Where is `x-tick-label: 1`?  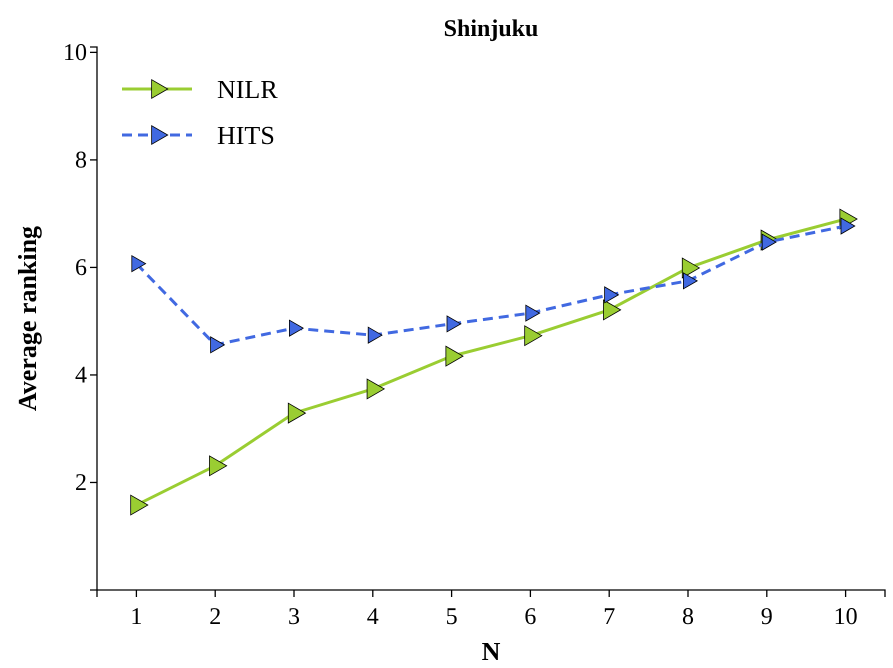 x-tick-label: 1 is located at coordinates (136, 617).